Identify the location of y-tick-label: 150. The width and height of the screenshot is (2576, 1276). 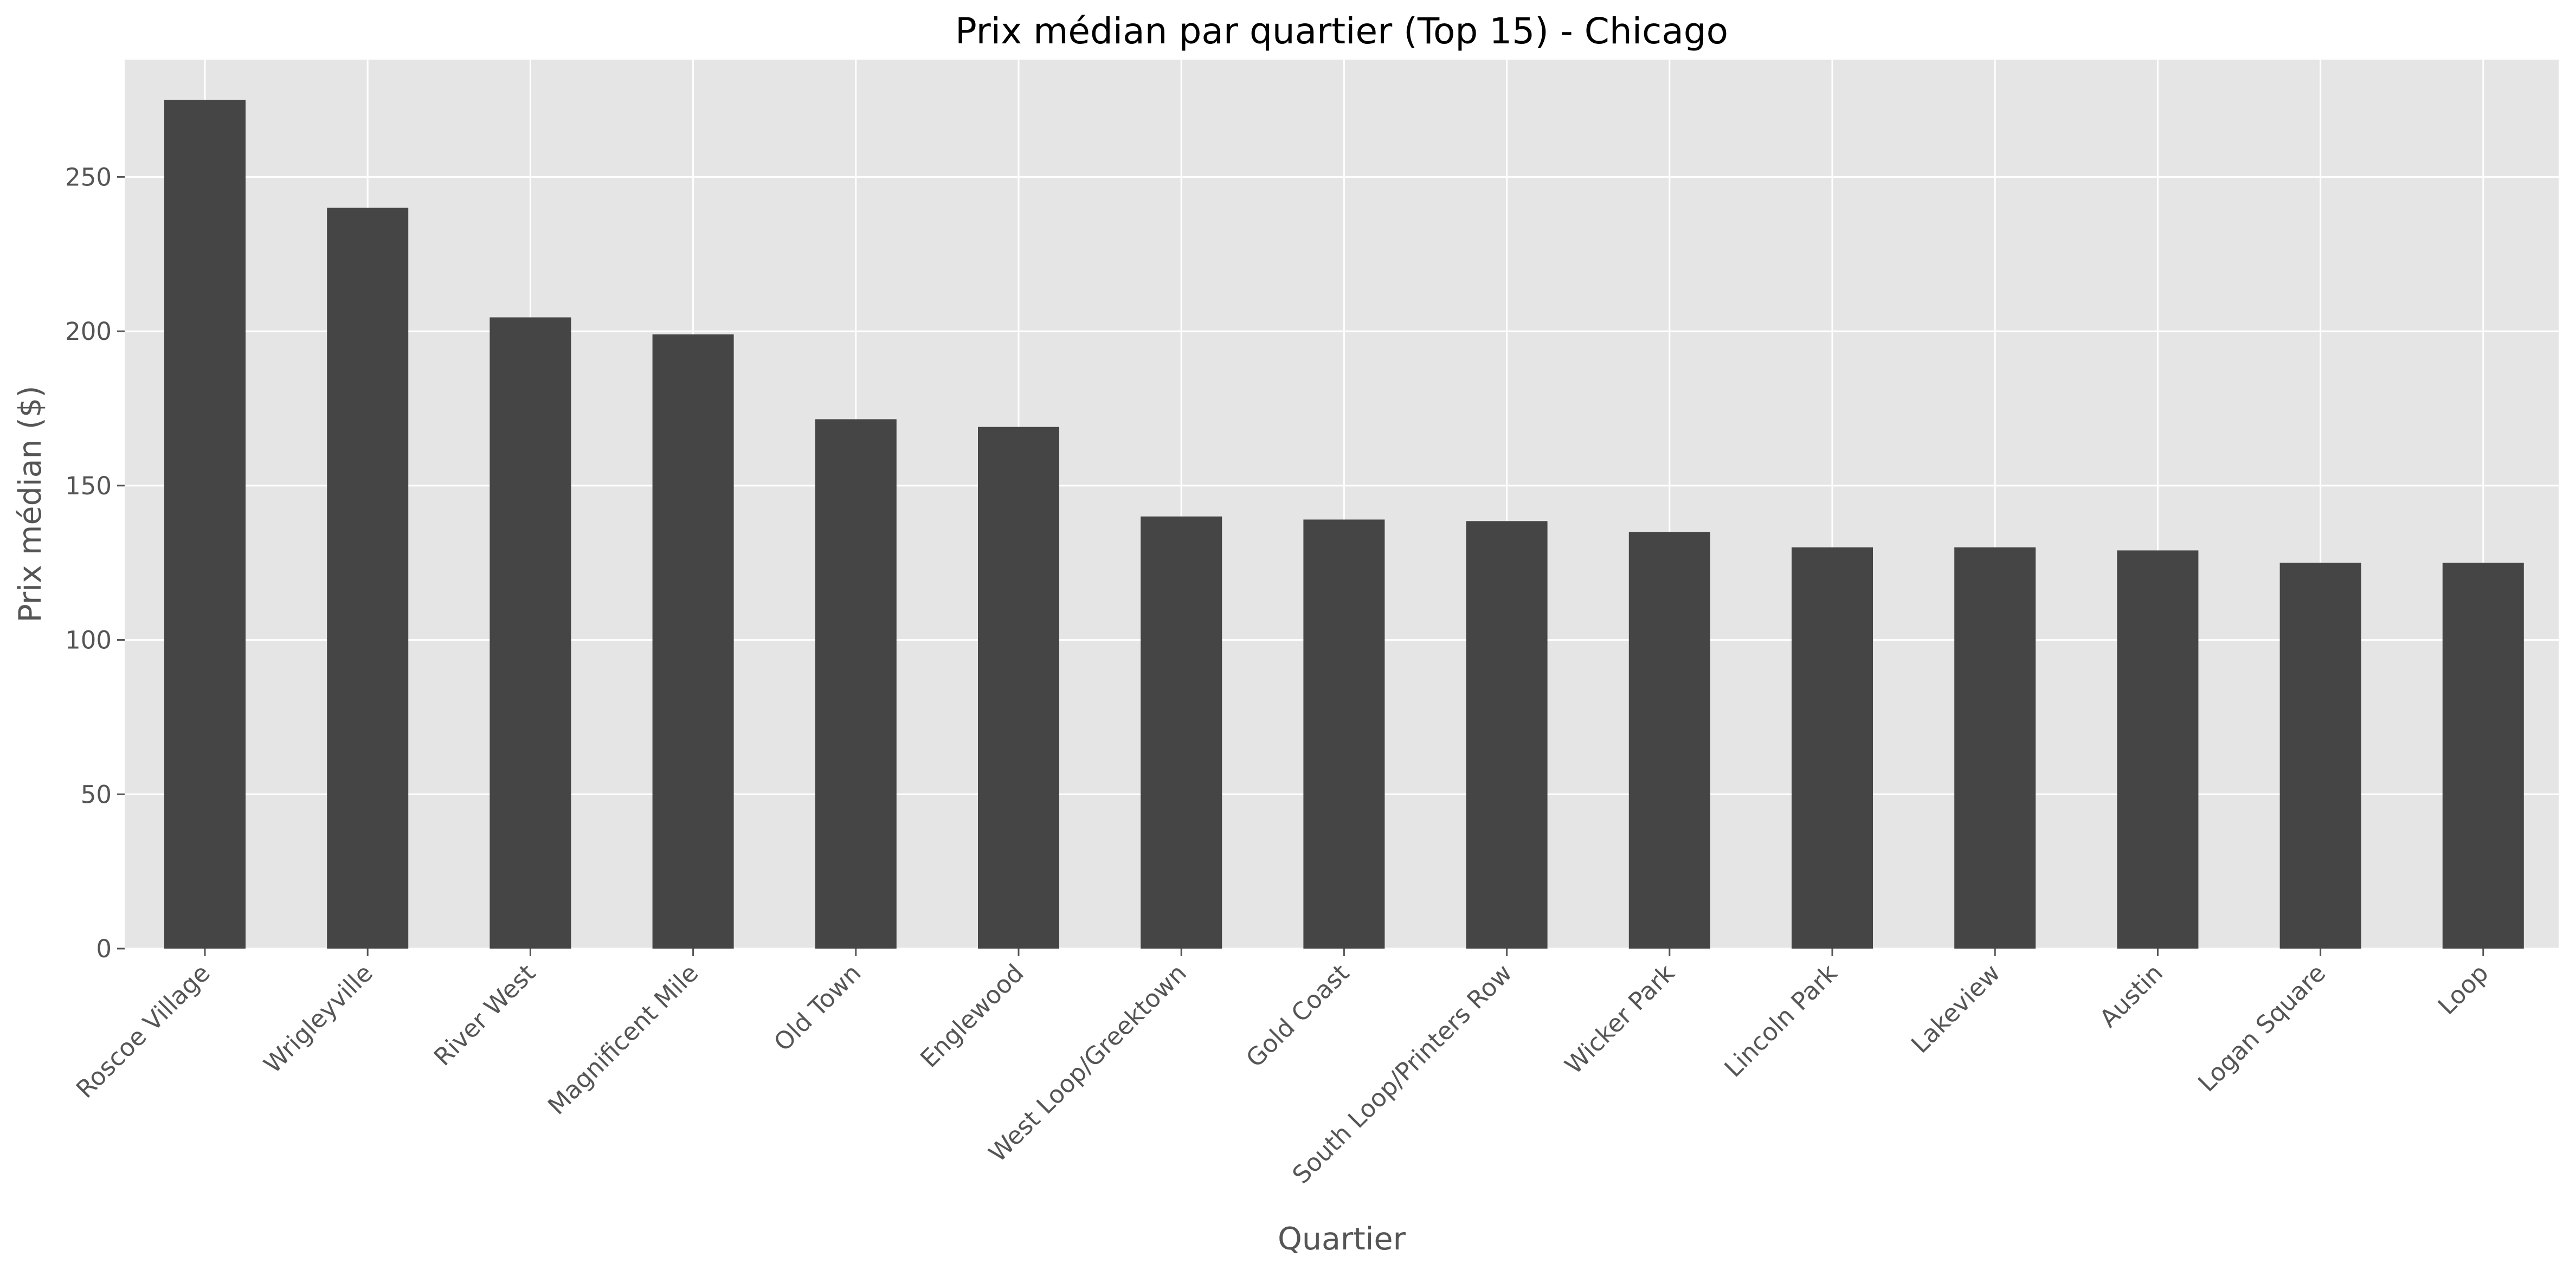
(88, 486).